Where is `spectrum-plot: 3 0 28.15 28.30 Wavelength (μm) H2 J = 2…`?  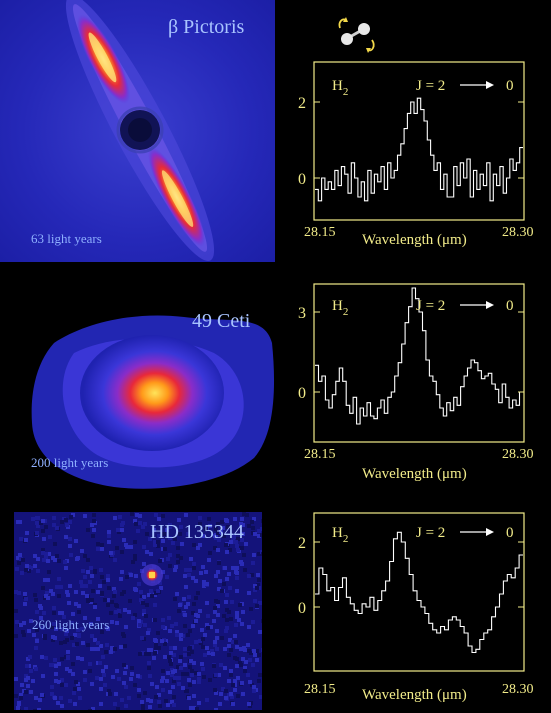 spectrum-plot: 3 0 28.15 28.30 Wavelength (μm) H2 J = 2… is located at coordinates (414, 382).